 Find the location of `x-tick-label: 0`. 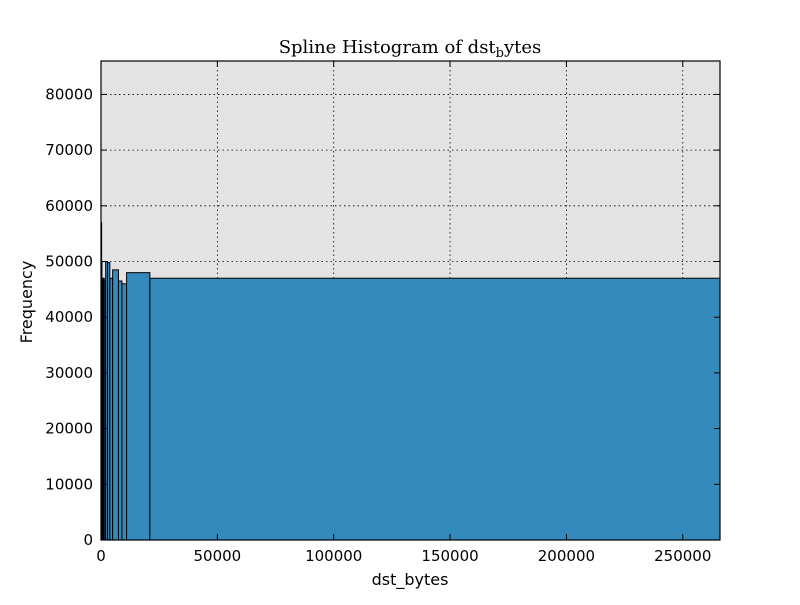

x-tick-label: 0 is located at coordinates (101, 556).